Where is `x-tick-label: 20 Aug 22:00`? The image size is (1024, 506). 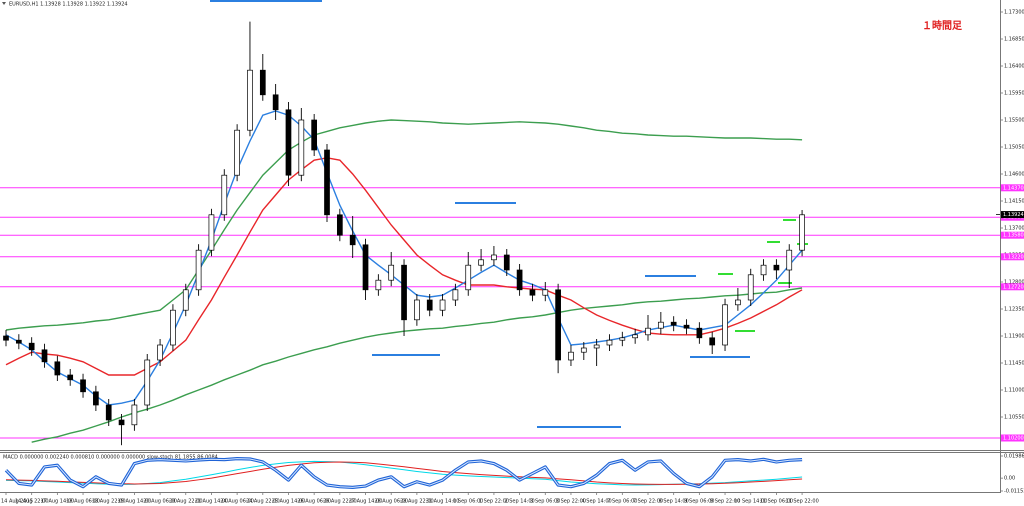
x-tick-label: 20 Aug 22:00 is located at coordinates (186, 502).